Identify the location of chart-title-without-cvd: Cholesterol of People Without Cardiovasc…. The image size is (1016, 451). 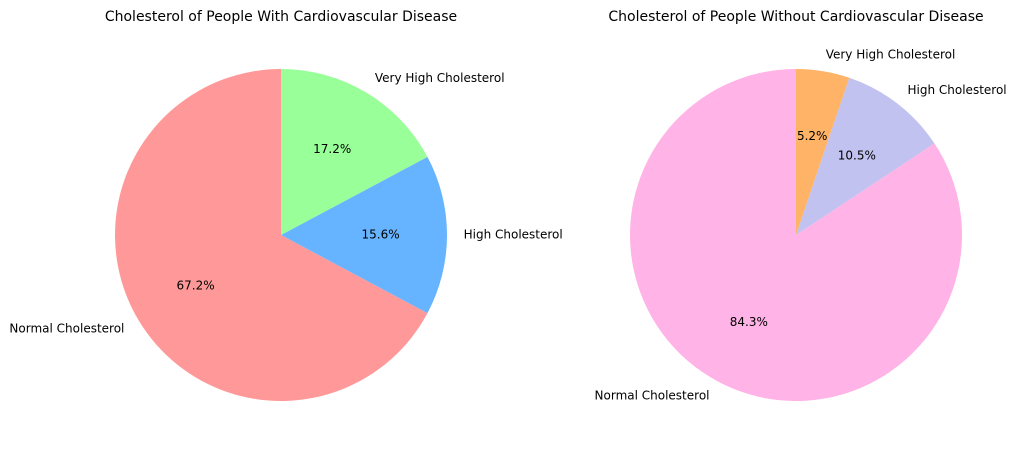
(795, 17).